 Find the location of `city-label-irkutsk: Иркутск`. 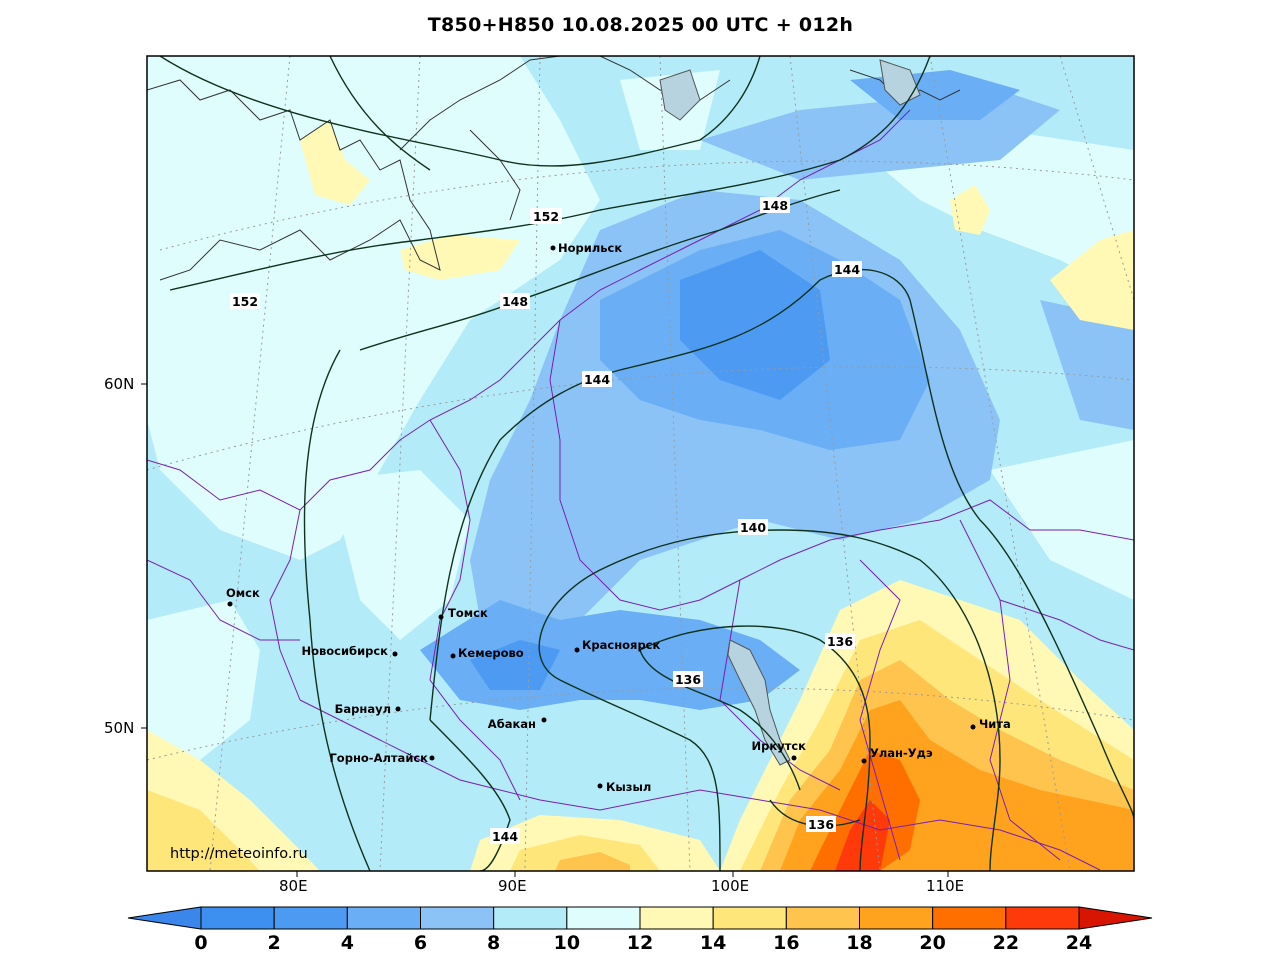

city-label-irkutsk: Иркутск is located at coordinates (779, 746).